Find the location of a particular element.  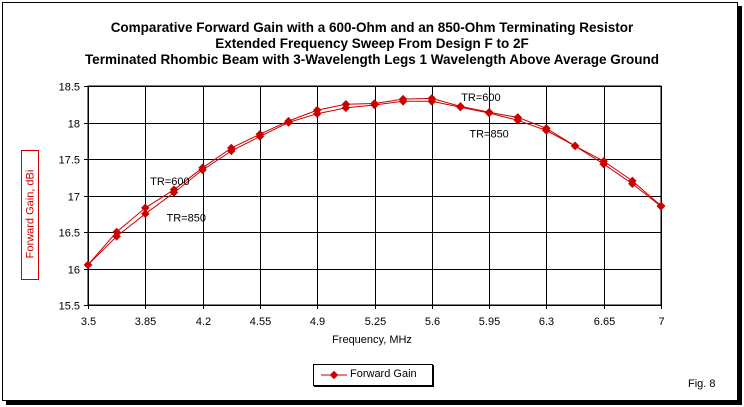

y-tick-label: 18.5 is located at coordinates (69, 88).